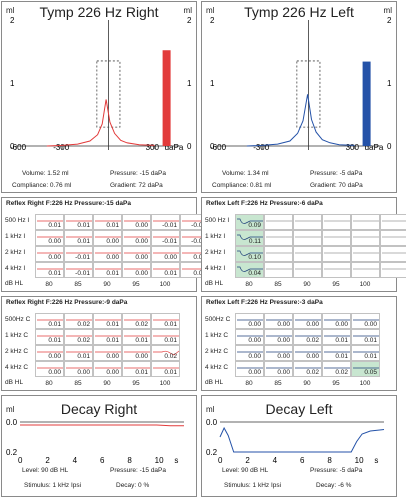  I want to click on reflex-right-ipsi-value-3-1: -0.01, so click(82, 273).